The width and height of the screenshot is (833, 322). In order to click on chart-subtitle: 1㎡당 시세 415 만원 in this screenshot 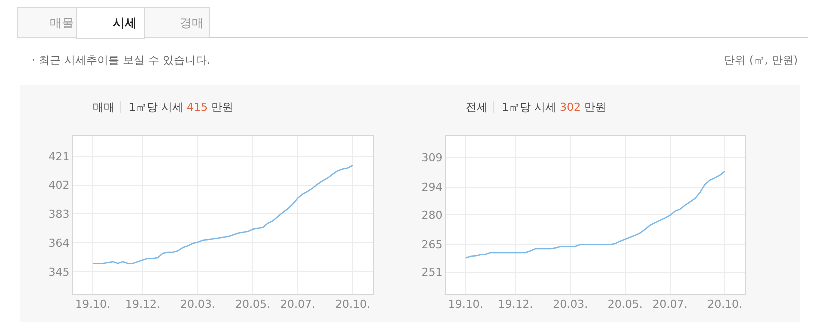, I will do `click(181, 107)`.